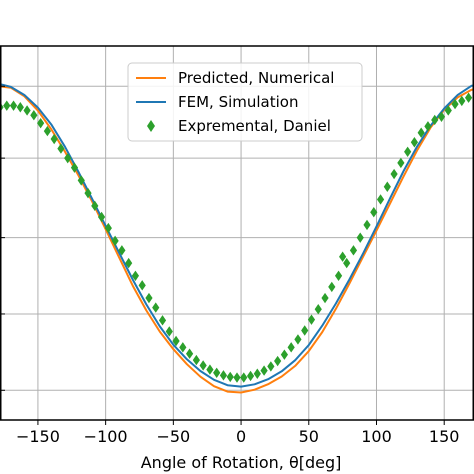  I want to click on x-tick-label: 150, so click(444, 436).